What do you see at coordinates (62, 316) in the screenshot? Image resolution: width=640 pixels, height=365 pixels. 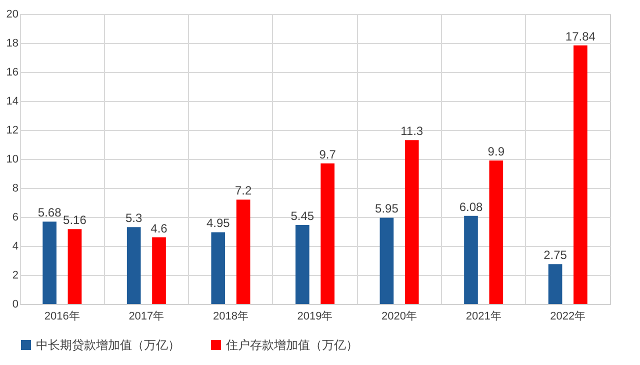 I see `x-tick-label: 2016年` at bounding box center [62, 316].